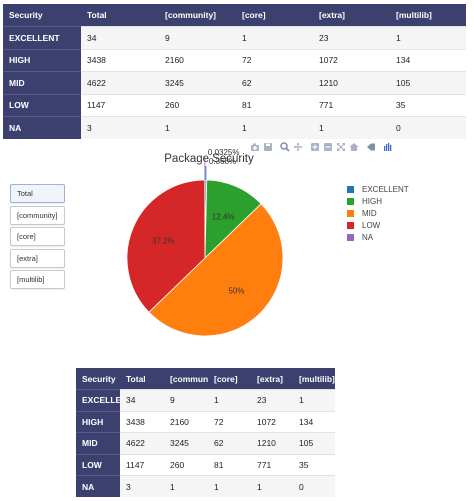 Image resolution: width=474 pixels, height=501 pixels. Describe the element at coordinates (371, 147) in the screenshot. I see `compare-icon` at that location.